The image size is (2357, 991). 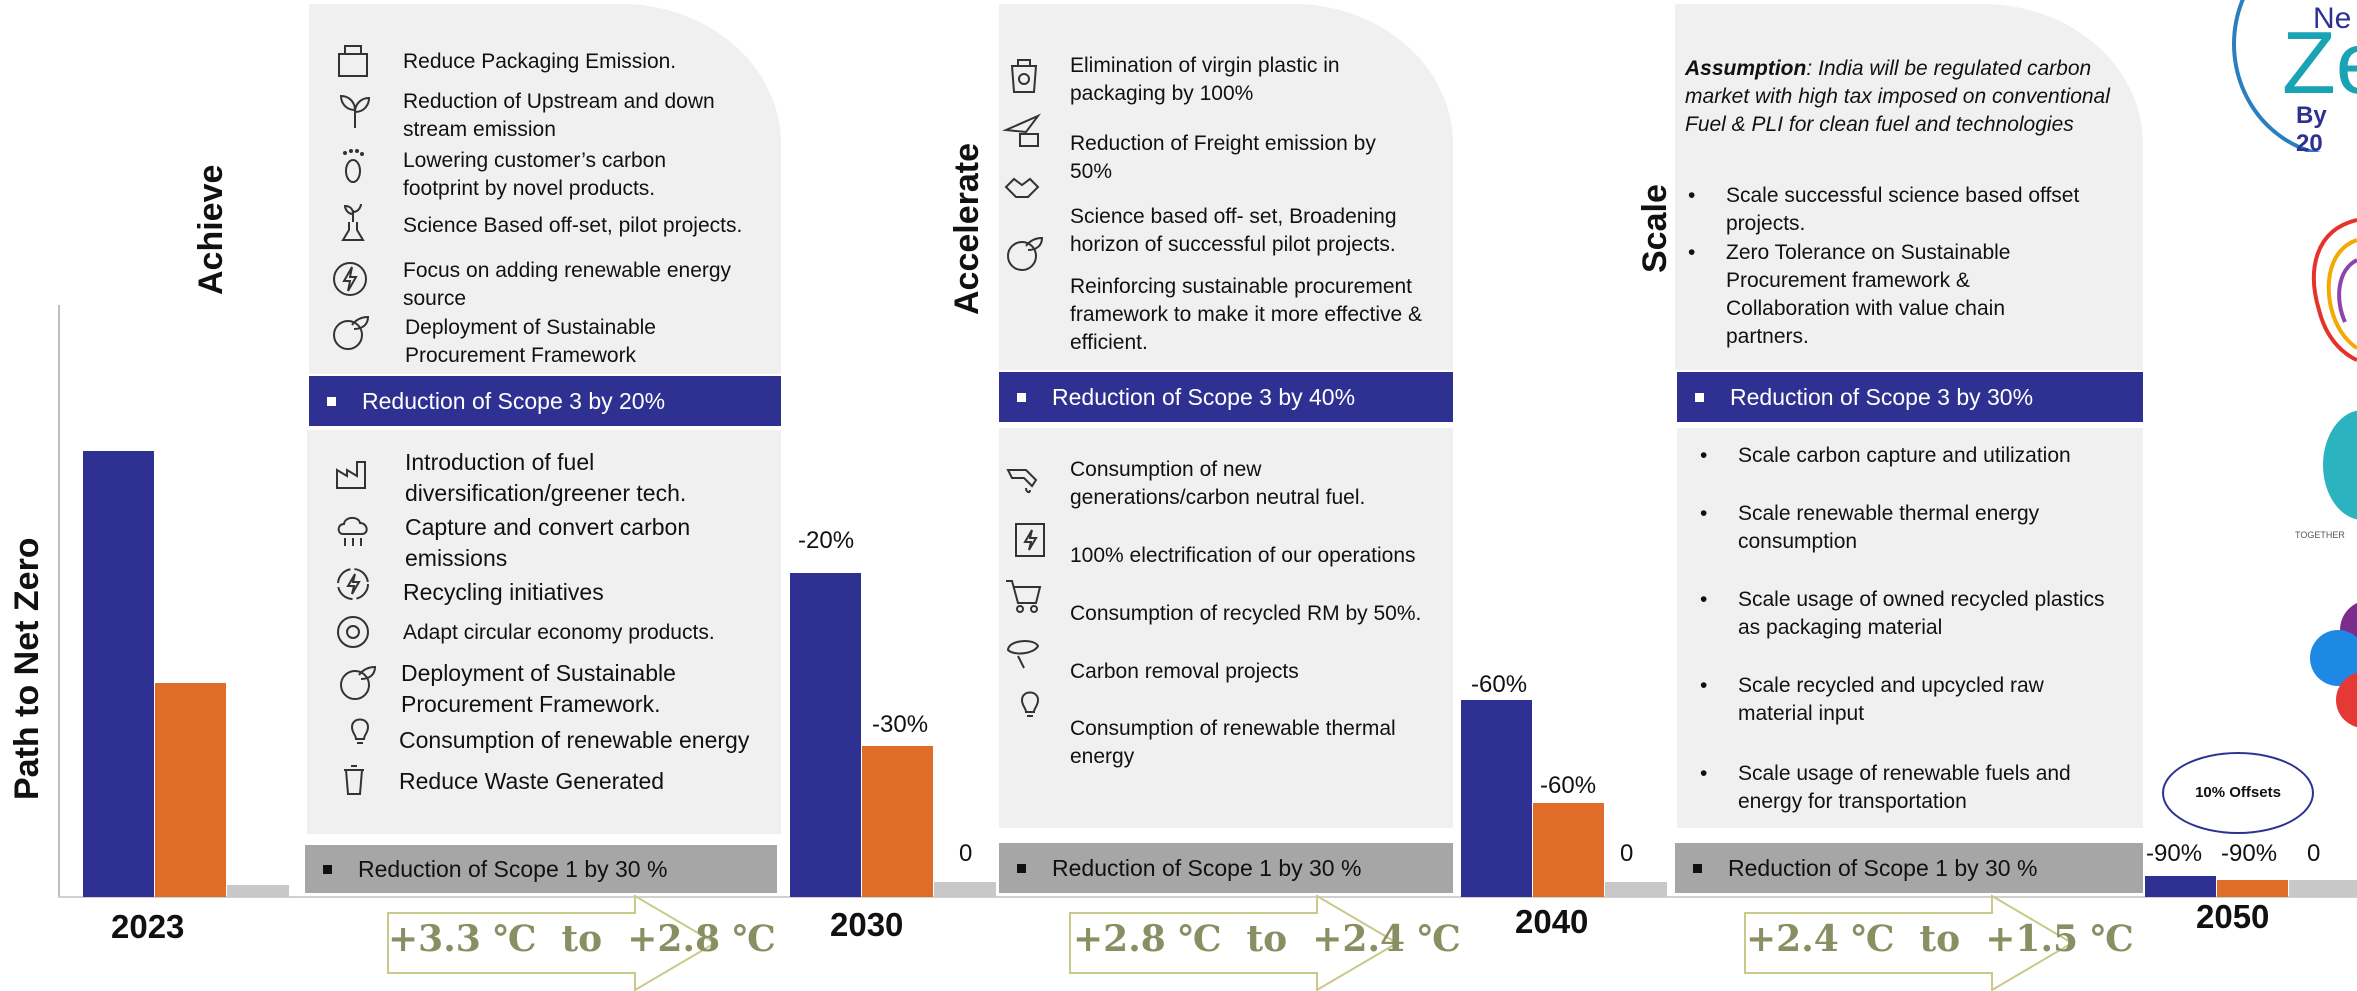 I want to click on bar-2030-scope3, so click(x=825, y=735).